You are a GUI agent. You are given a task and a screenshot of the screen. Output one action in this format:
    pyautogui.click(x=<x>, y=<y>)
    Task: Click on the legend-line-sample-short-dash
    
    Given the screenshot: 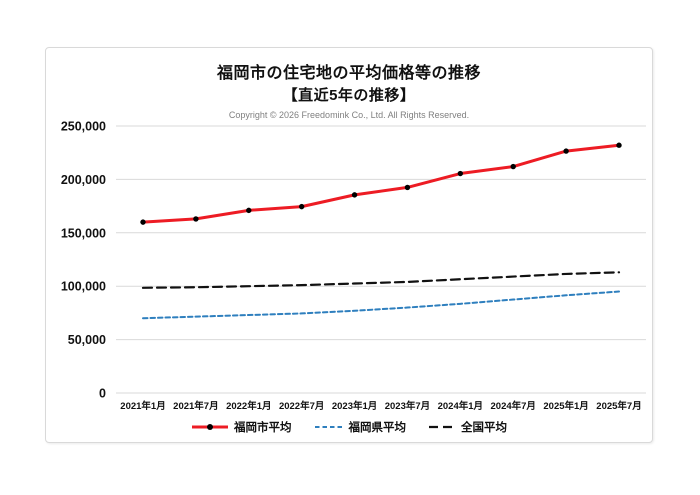 What is the action you would take?
    pyautogui.click(x=328, y=427)
    